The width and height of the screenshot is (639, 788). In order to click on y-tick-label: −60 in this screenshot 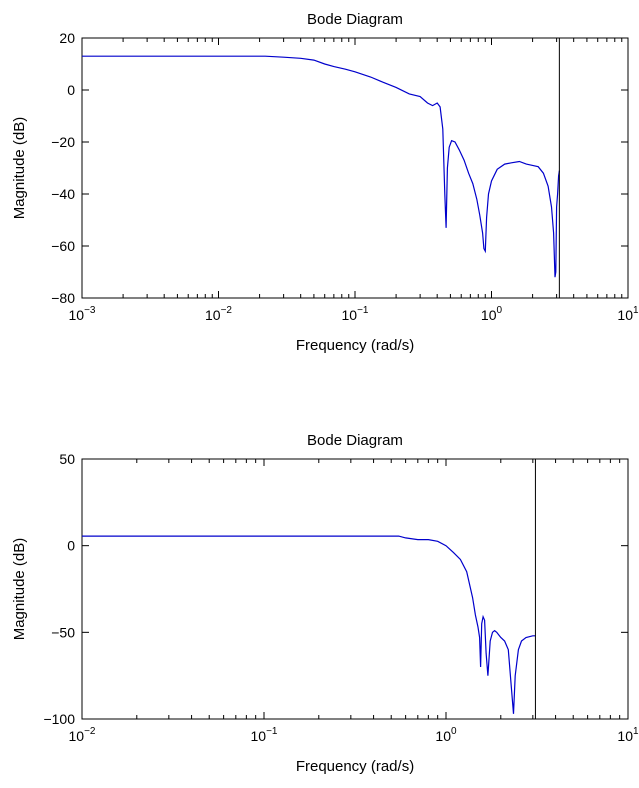, I will do `click(63, 246)`.